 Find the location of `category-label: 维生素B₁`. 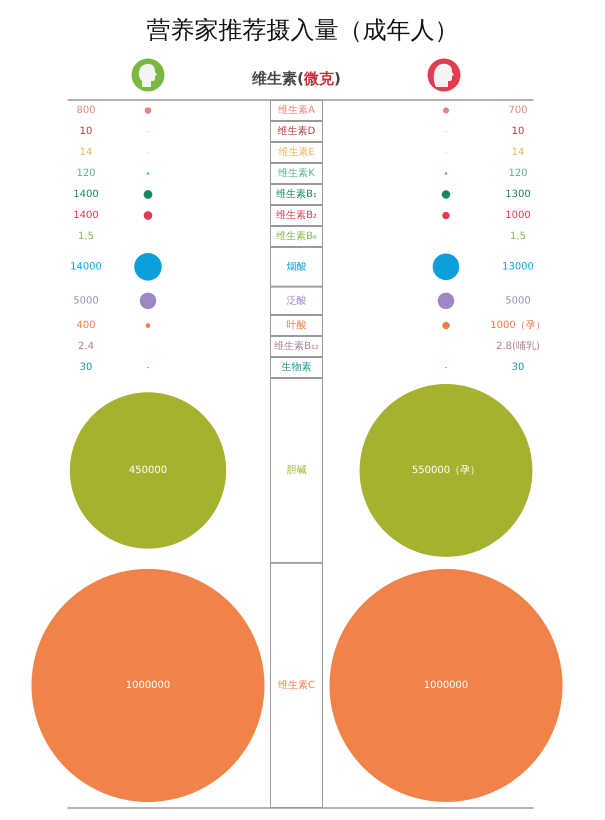

category-label: 维生素B₁ is located at coordinates (296, 194).